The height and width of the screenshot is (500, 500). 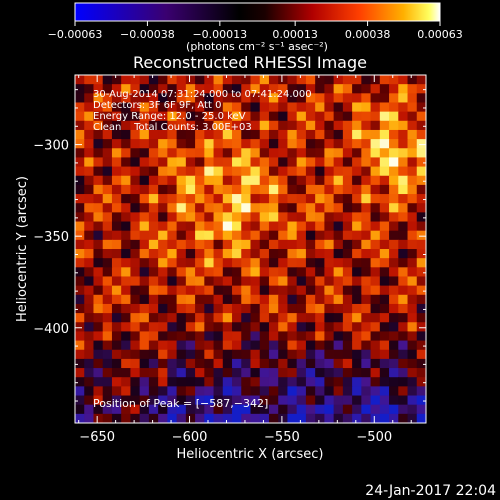 I want to click on colorbar-tick-label: −0.00013, so click(x=219, y=34).